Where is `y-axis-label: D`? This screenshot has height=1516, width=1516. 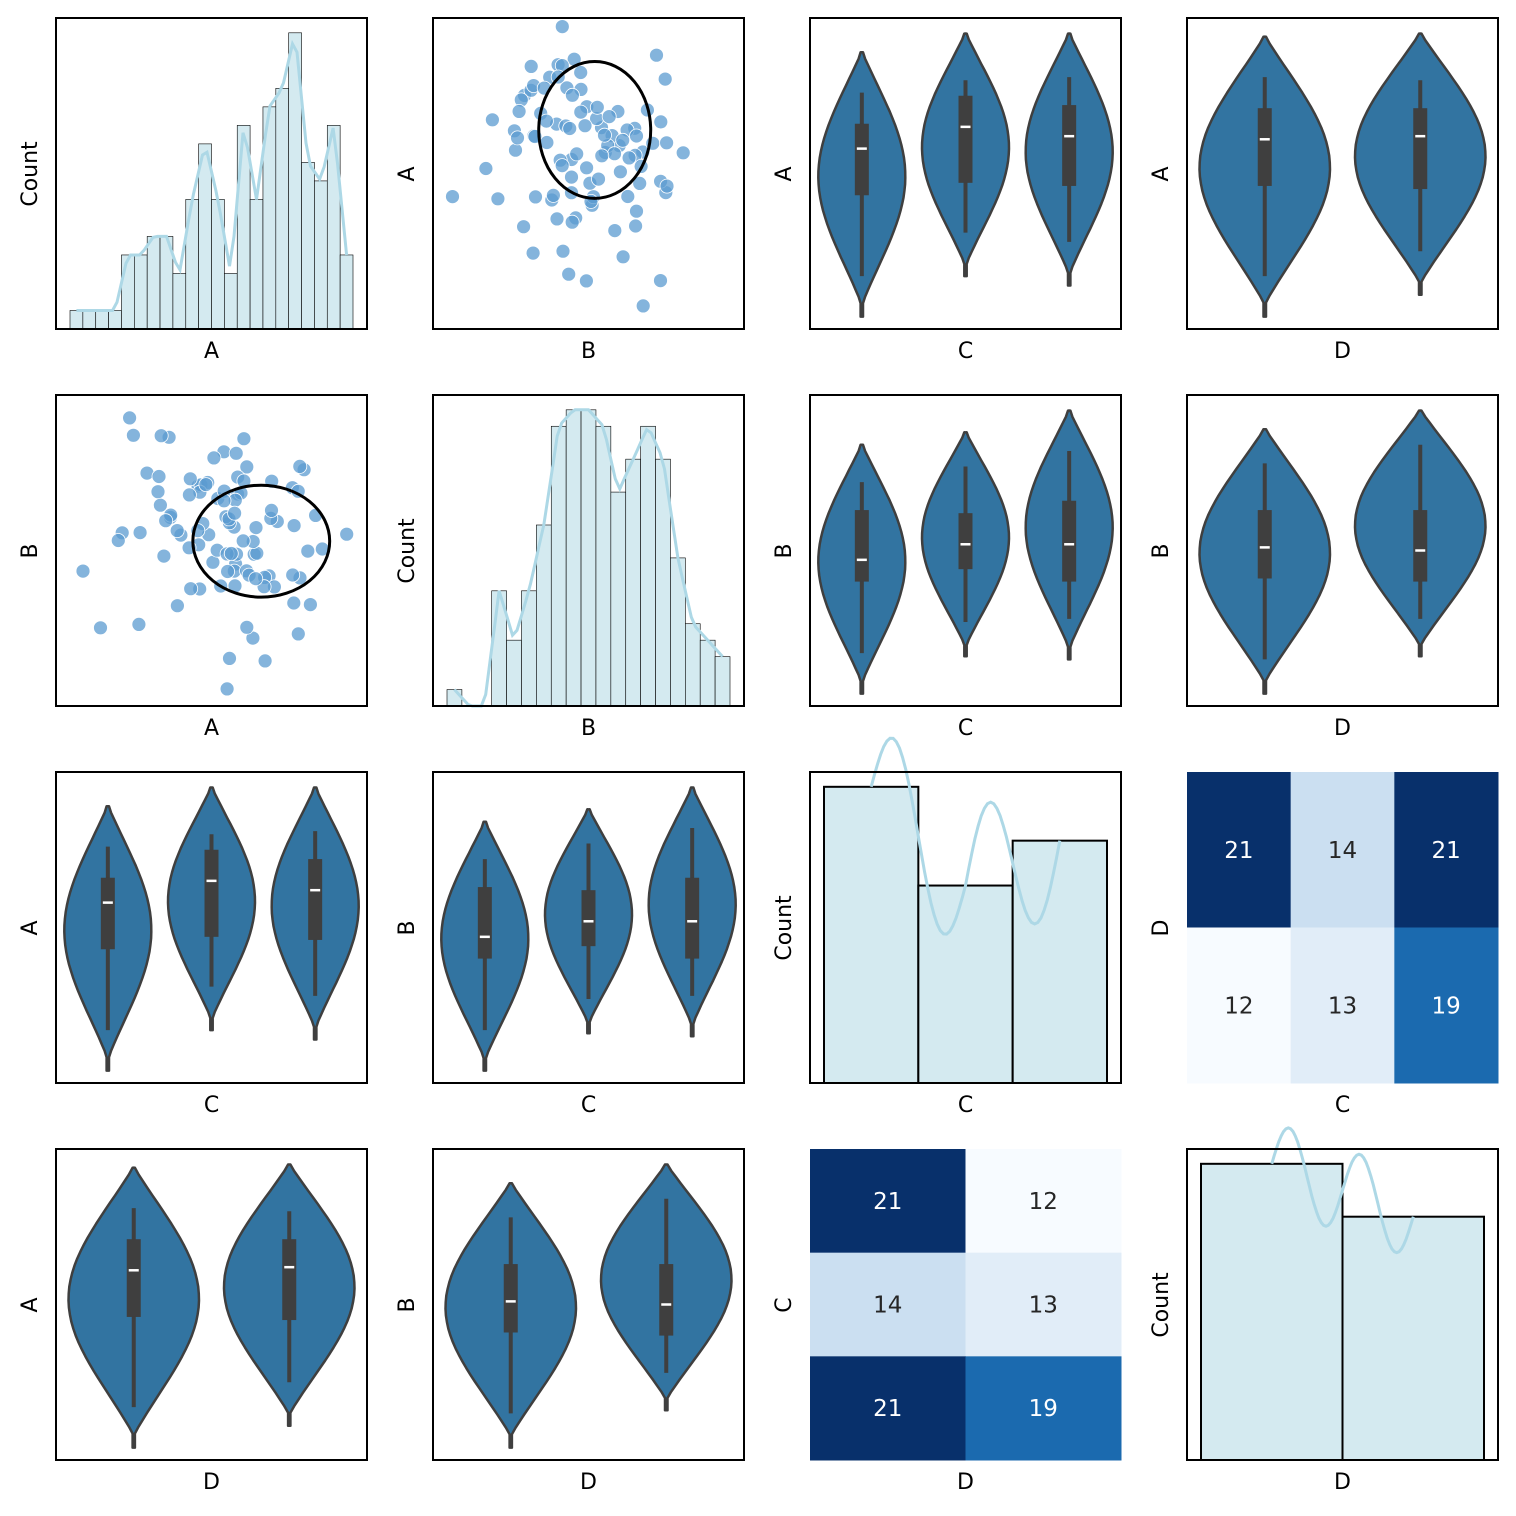 y-axis-label: D is located at coordinates (1161, 927).